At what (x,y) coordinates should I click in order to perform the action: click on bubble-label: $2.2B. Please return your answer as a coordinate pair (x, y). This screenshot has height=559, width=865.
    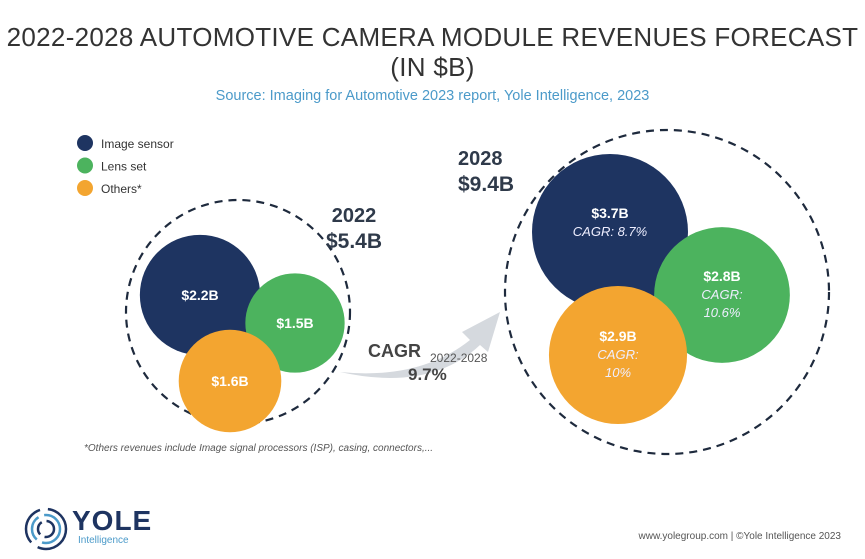
    Looking at the image, I should click on (199, 295).